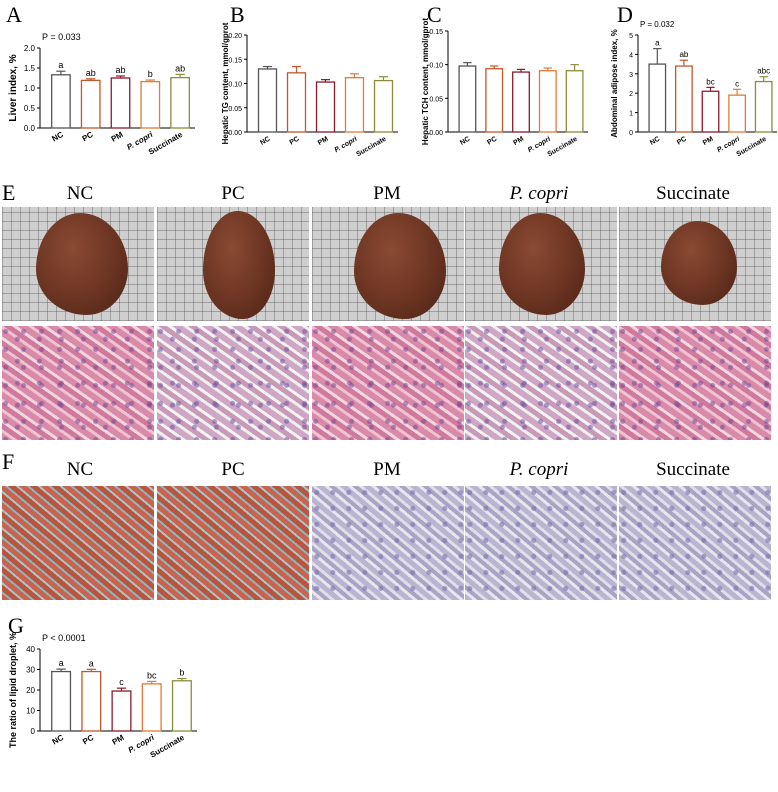 This screenshot has height=792, width=778. What do you see at coordinates (237, 14) in the screenshot?
I see `panel-letter-b: B` at bounding box center [237, 14].